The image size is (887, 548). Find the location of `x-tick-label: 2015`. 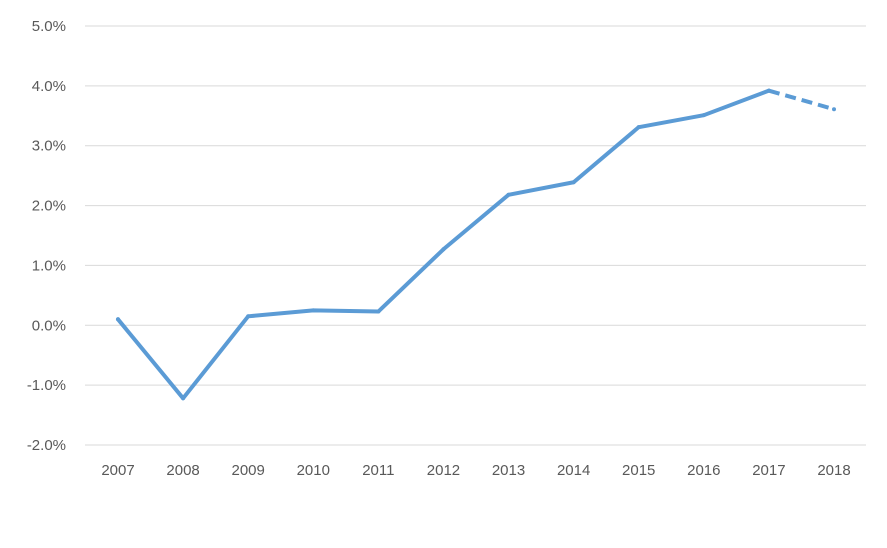

x-tick-label: 2015 is located at coordinates (638, 470).